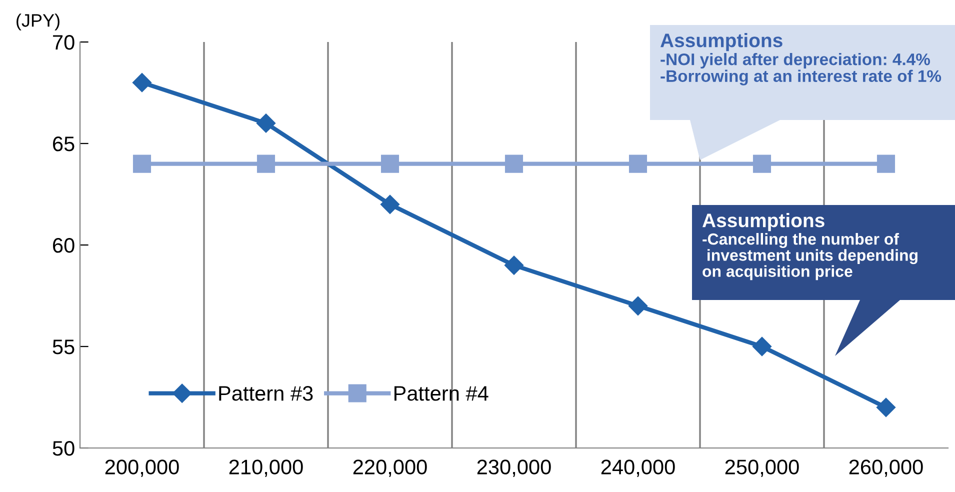 Image resolution: width=955 pixels, height=492 pixels. Describe the element at coordinates (63, 448) in the screenshot. I see `y-tick-label: 50` at that location.